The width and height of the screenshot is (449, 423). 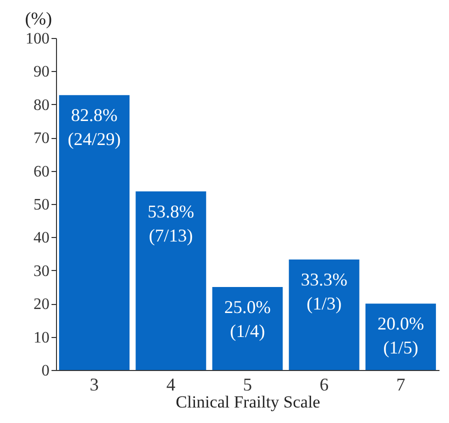 What do you see at coordinates (42, 238) in the screenshot?
I see `y-tick-label: 40` at bounding box center [42, 238].